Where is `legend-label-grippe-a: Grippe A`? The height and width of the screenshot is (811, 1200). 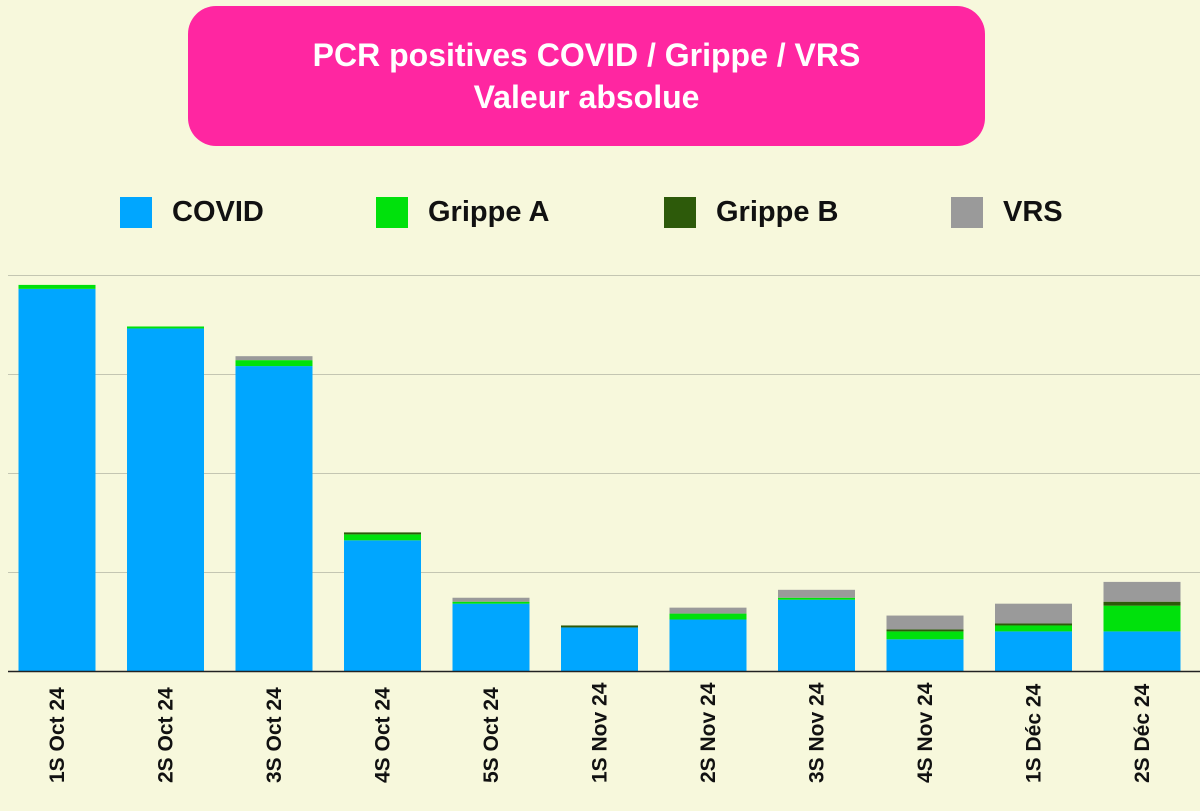 legend-label-grippe-a: Grippe A is located at coordinates (489, 211).